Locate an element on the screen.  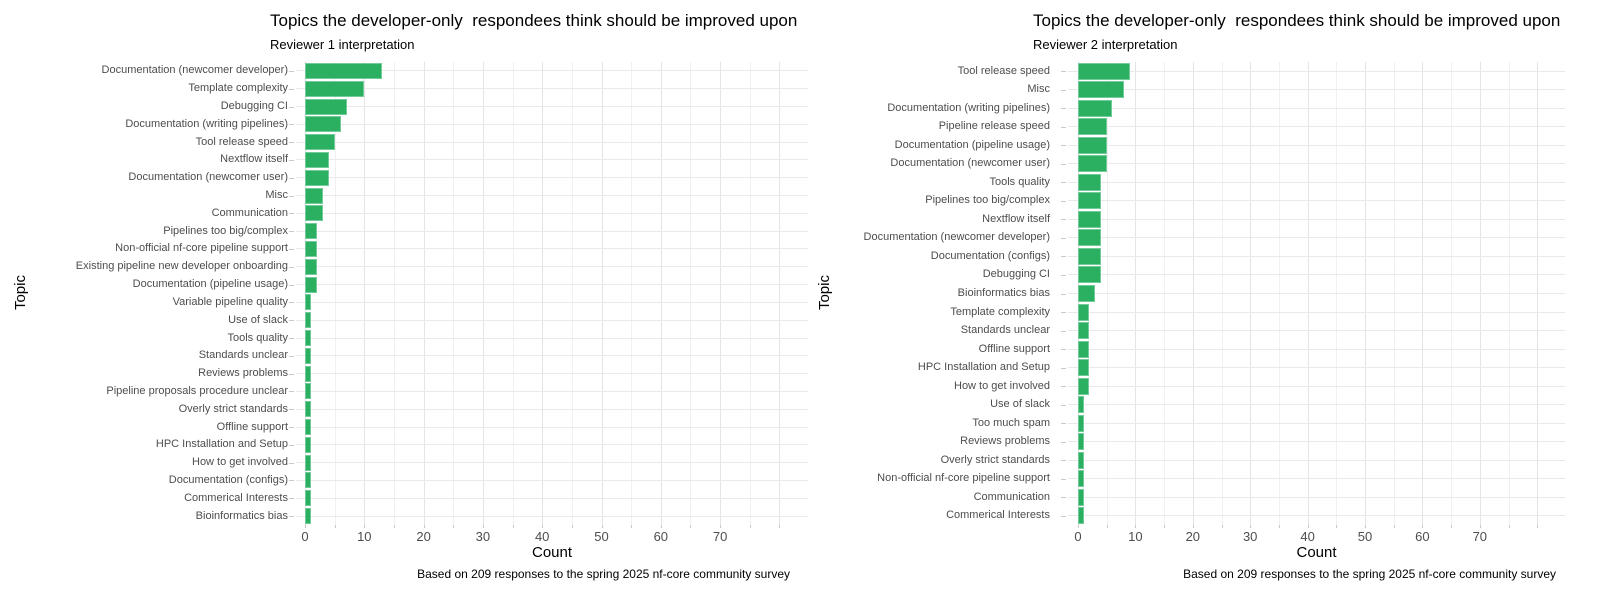
x-axis-tick-label: 60 is located at coordinates (661, 536).